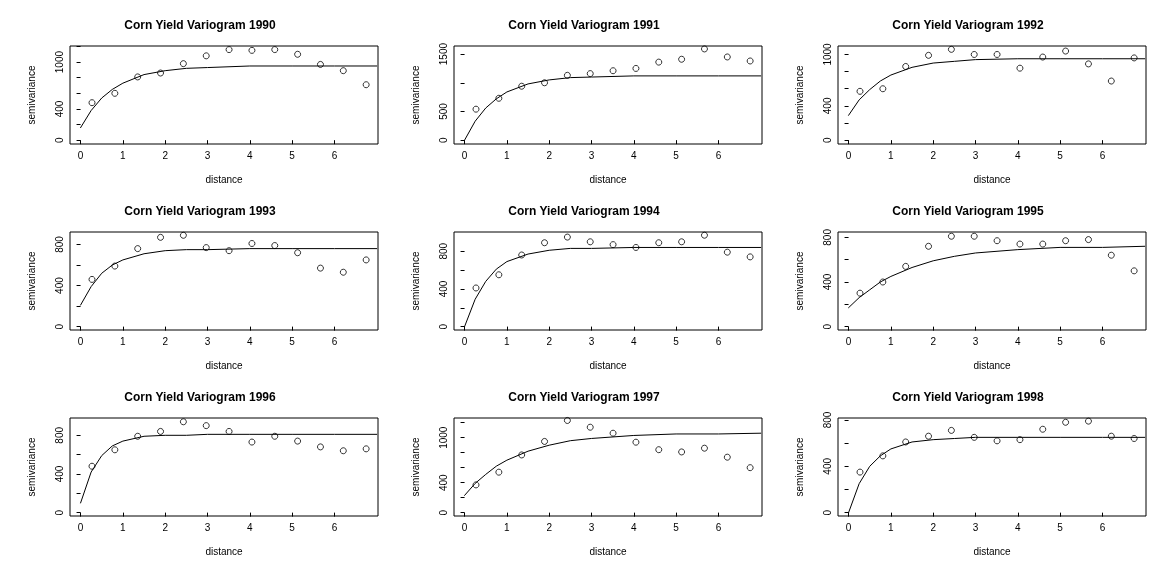 Image resolution: width=1169 pixels, height=576 pixels. What do you see at coordinates (584, 25) in the screenshot?
I see `chart-title: Corn Yield Variogram 1991` at bounding box center [584, 25].